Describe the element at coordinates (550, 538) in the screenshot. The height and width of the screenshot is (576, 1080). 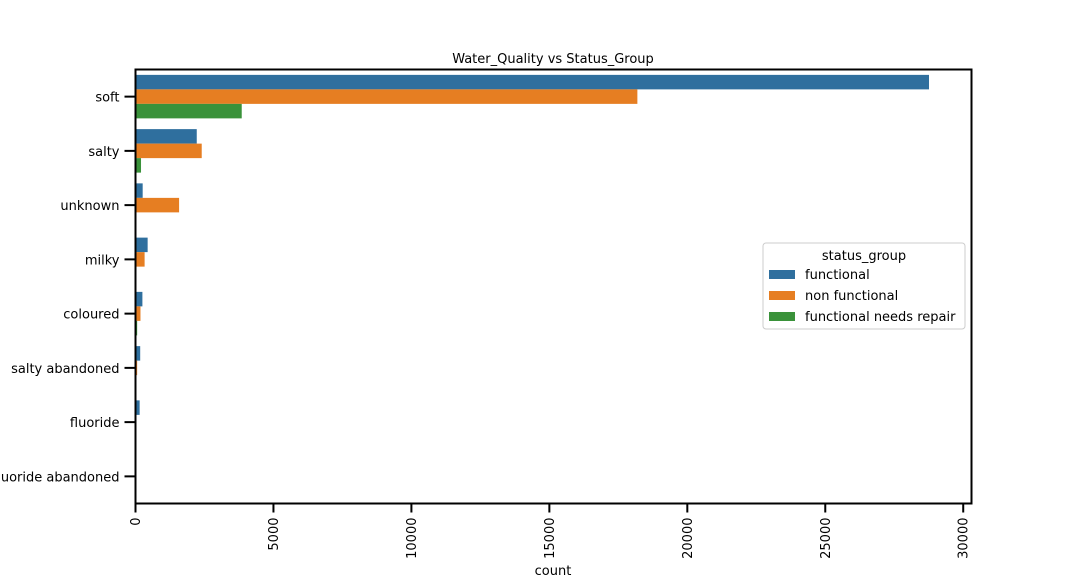
I see `x-tick-label: 15000` at that location.